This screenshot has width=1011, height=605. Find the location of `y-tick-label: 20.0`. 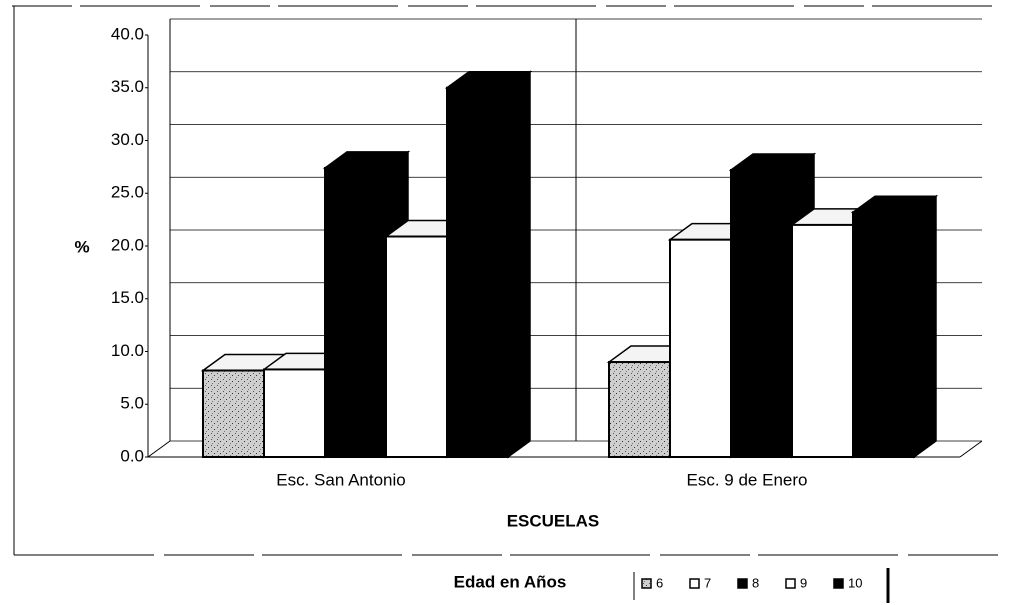

y-tick-label: 20.0 is located at coordinates (127, 244).